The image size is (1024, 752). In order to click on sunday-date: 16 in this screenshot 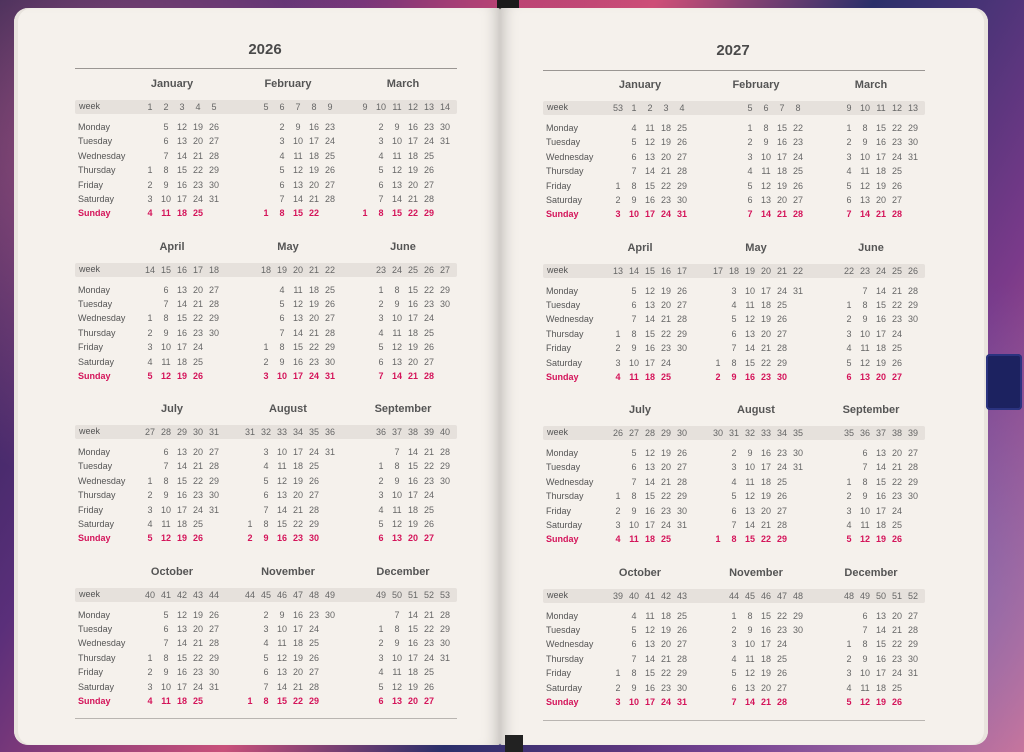, I will do `click(749, 376)`.